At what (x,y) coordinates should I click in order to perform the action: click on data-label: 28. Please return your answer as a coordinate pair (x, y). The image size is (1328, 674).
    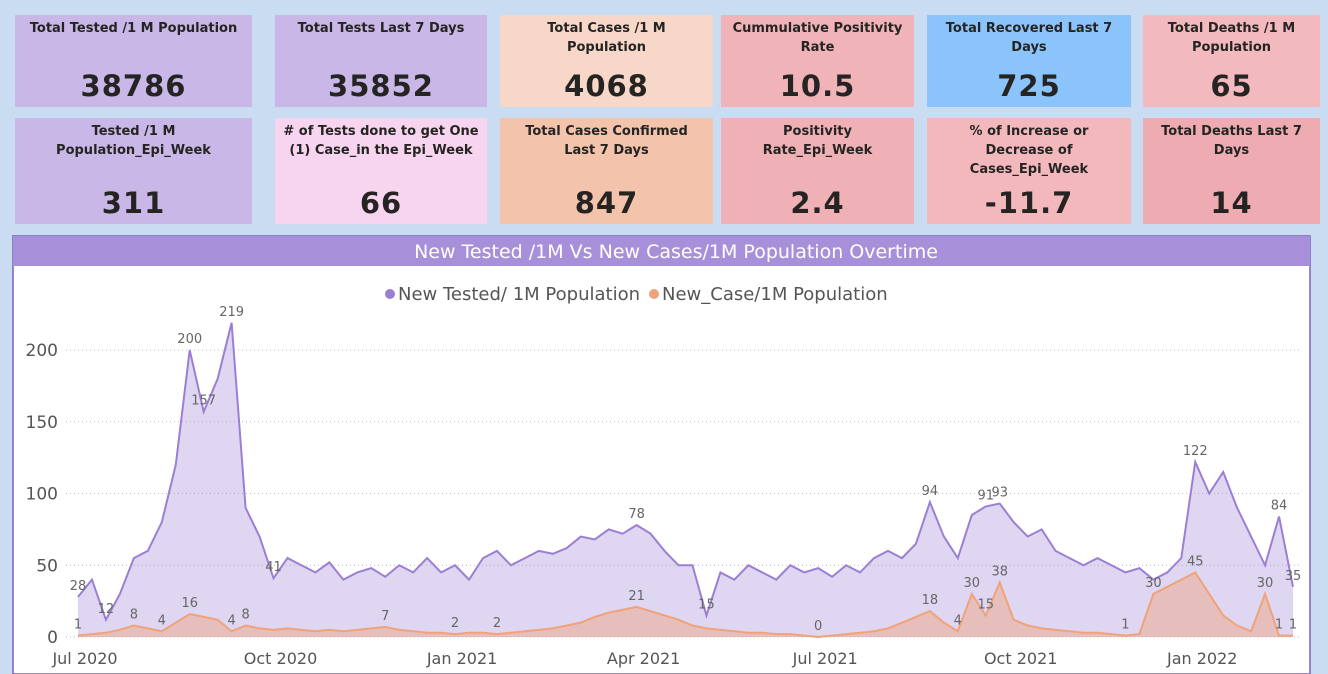
    Looking at the image, I should click on (78, 586).